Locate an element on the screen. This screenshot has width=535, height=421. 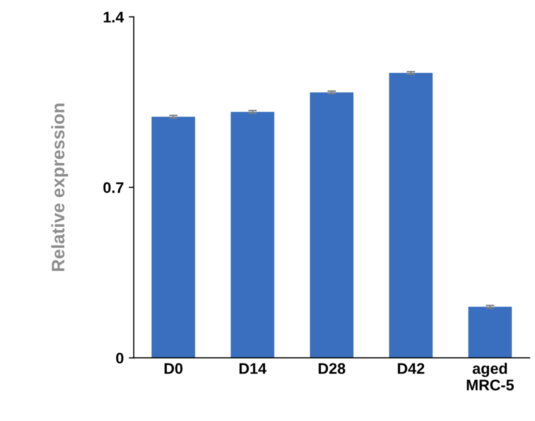
x-tick-label: D0 is located at coordinates (173, 368).